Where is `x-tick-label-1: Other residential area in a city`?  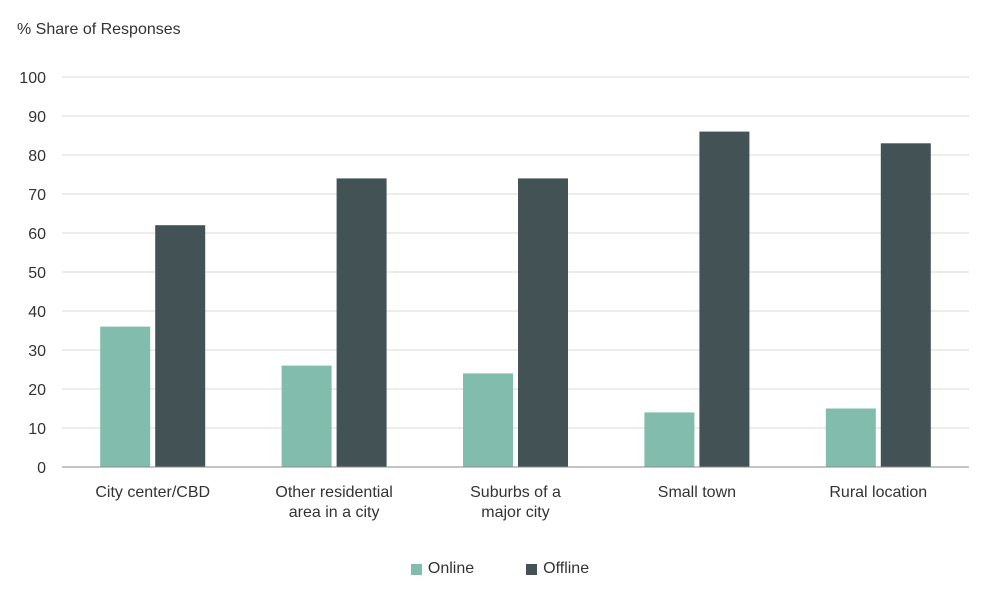
x-tick-label-1: Other residential area in a city is located at coordinates (333, 502).